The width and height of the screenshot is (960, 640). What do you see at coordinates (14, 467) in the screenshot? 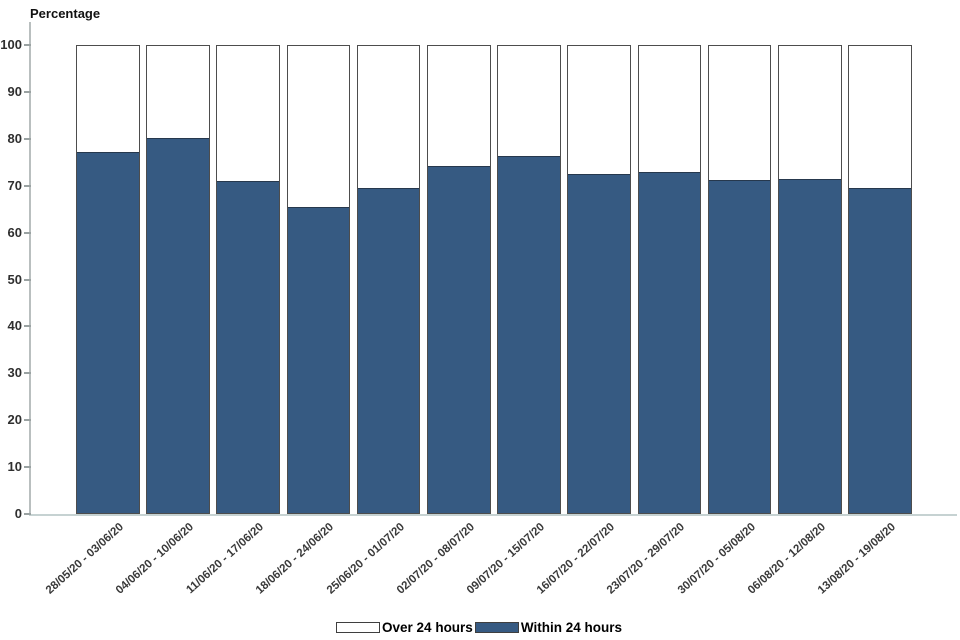
I see `y-tick-label-10: 10` at bounding box center [14, 467].